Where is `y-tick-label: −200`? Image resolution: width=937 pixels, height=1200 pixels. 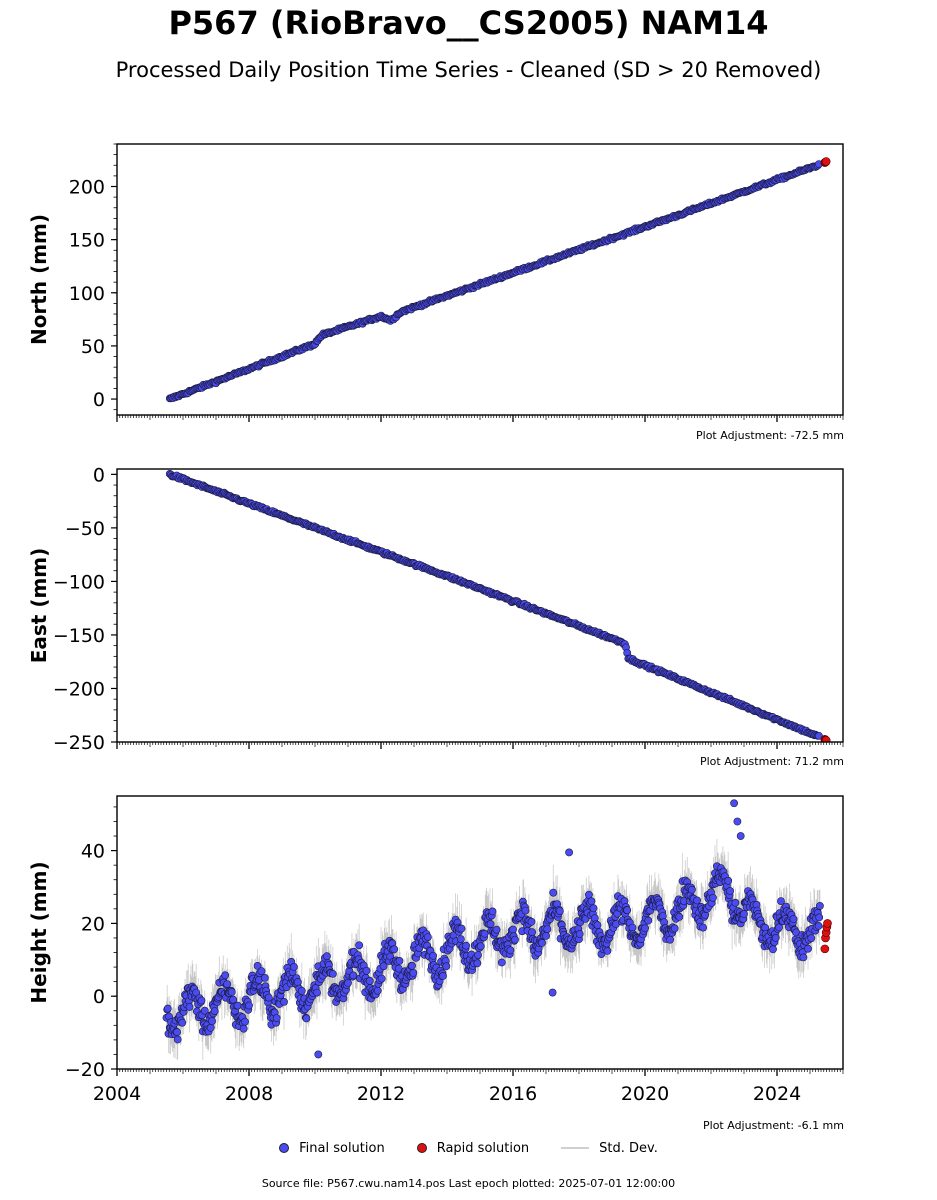 y-tick-label: −200 is located at coordinates (79, 689).